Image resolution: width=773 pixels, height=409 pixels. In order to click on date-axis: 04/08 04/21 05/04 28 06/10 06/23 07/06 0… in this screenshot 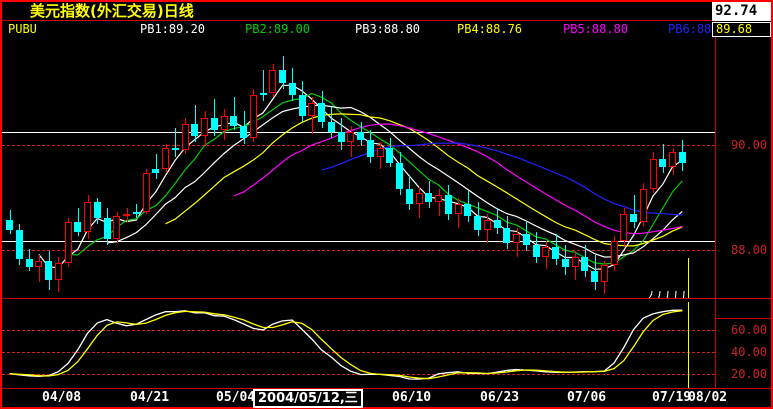, I will do `click(386, 399)`.